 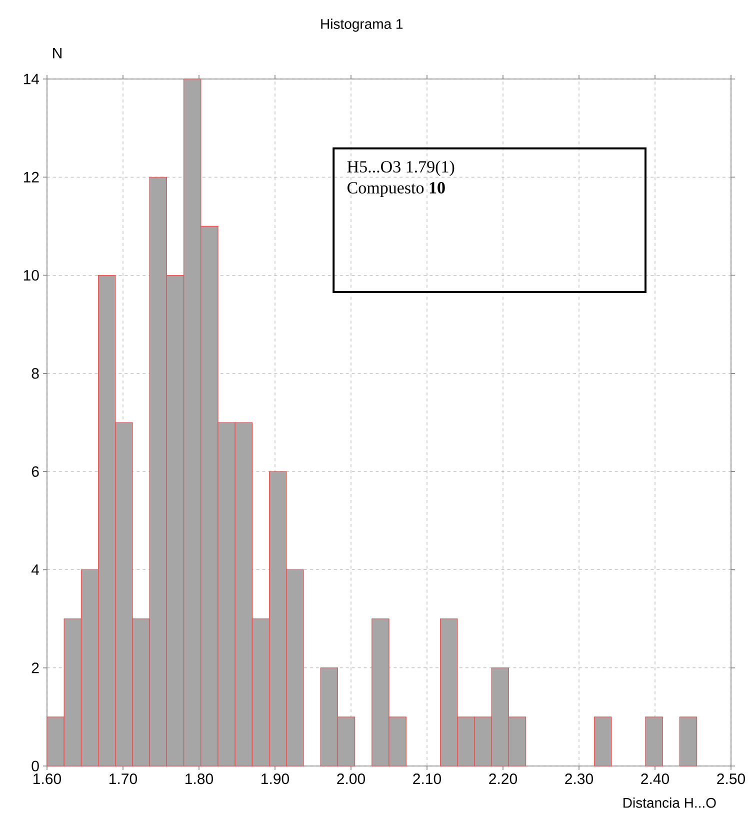 What do you see at coordinates (655, 779) in the screenshot?
I see `x-tick-label: 2.40` at bounding box center [655, 779].